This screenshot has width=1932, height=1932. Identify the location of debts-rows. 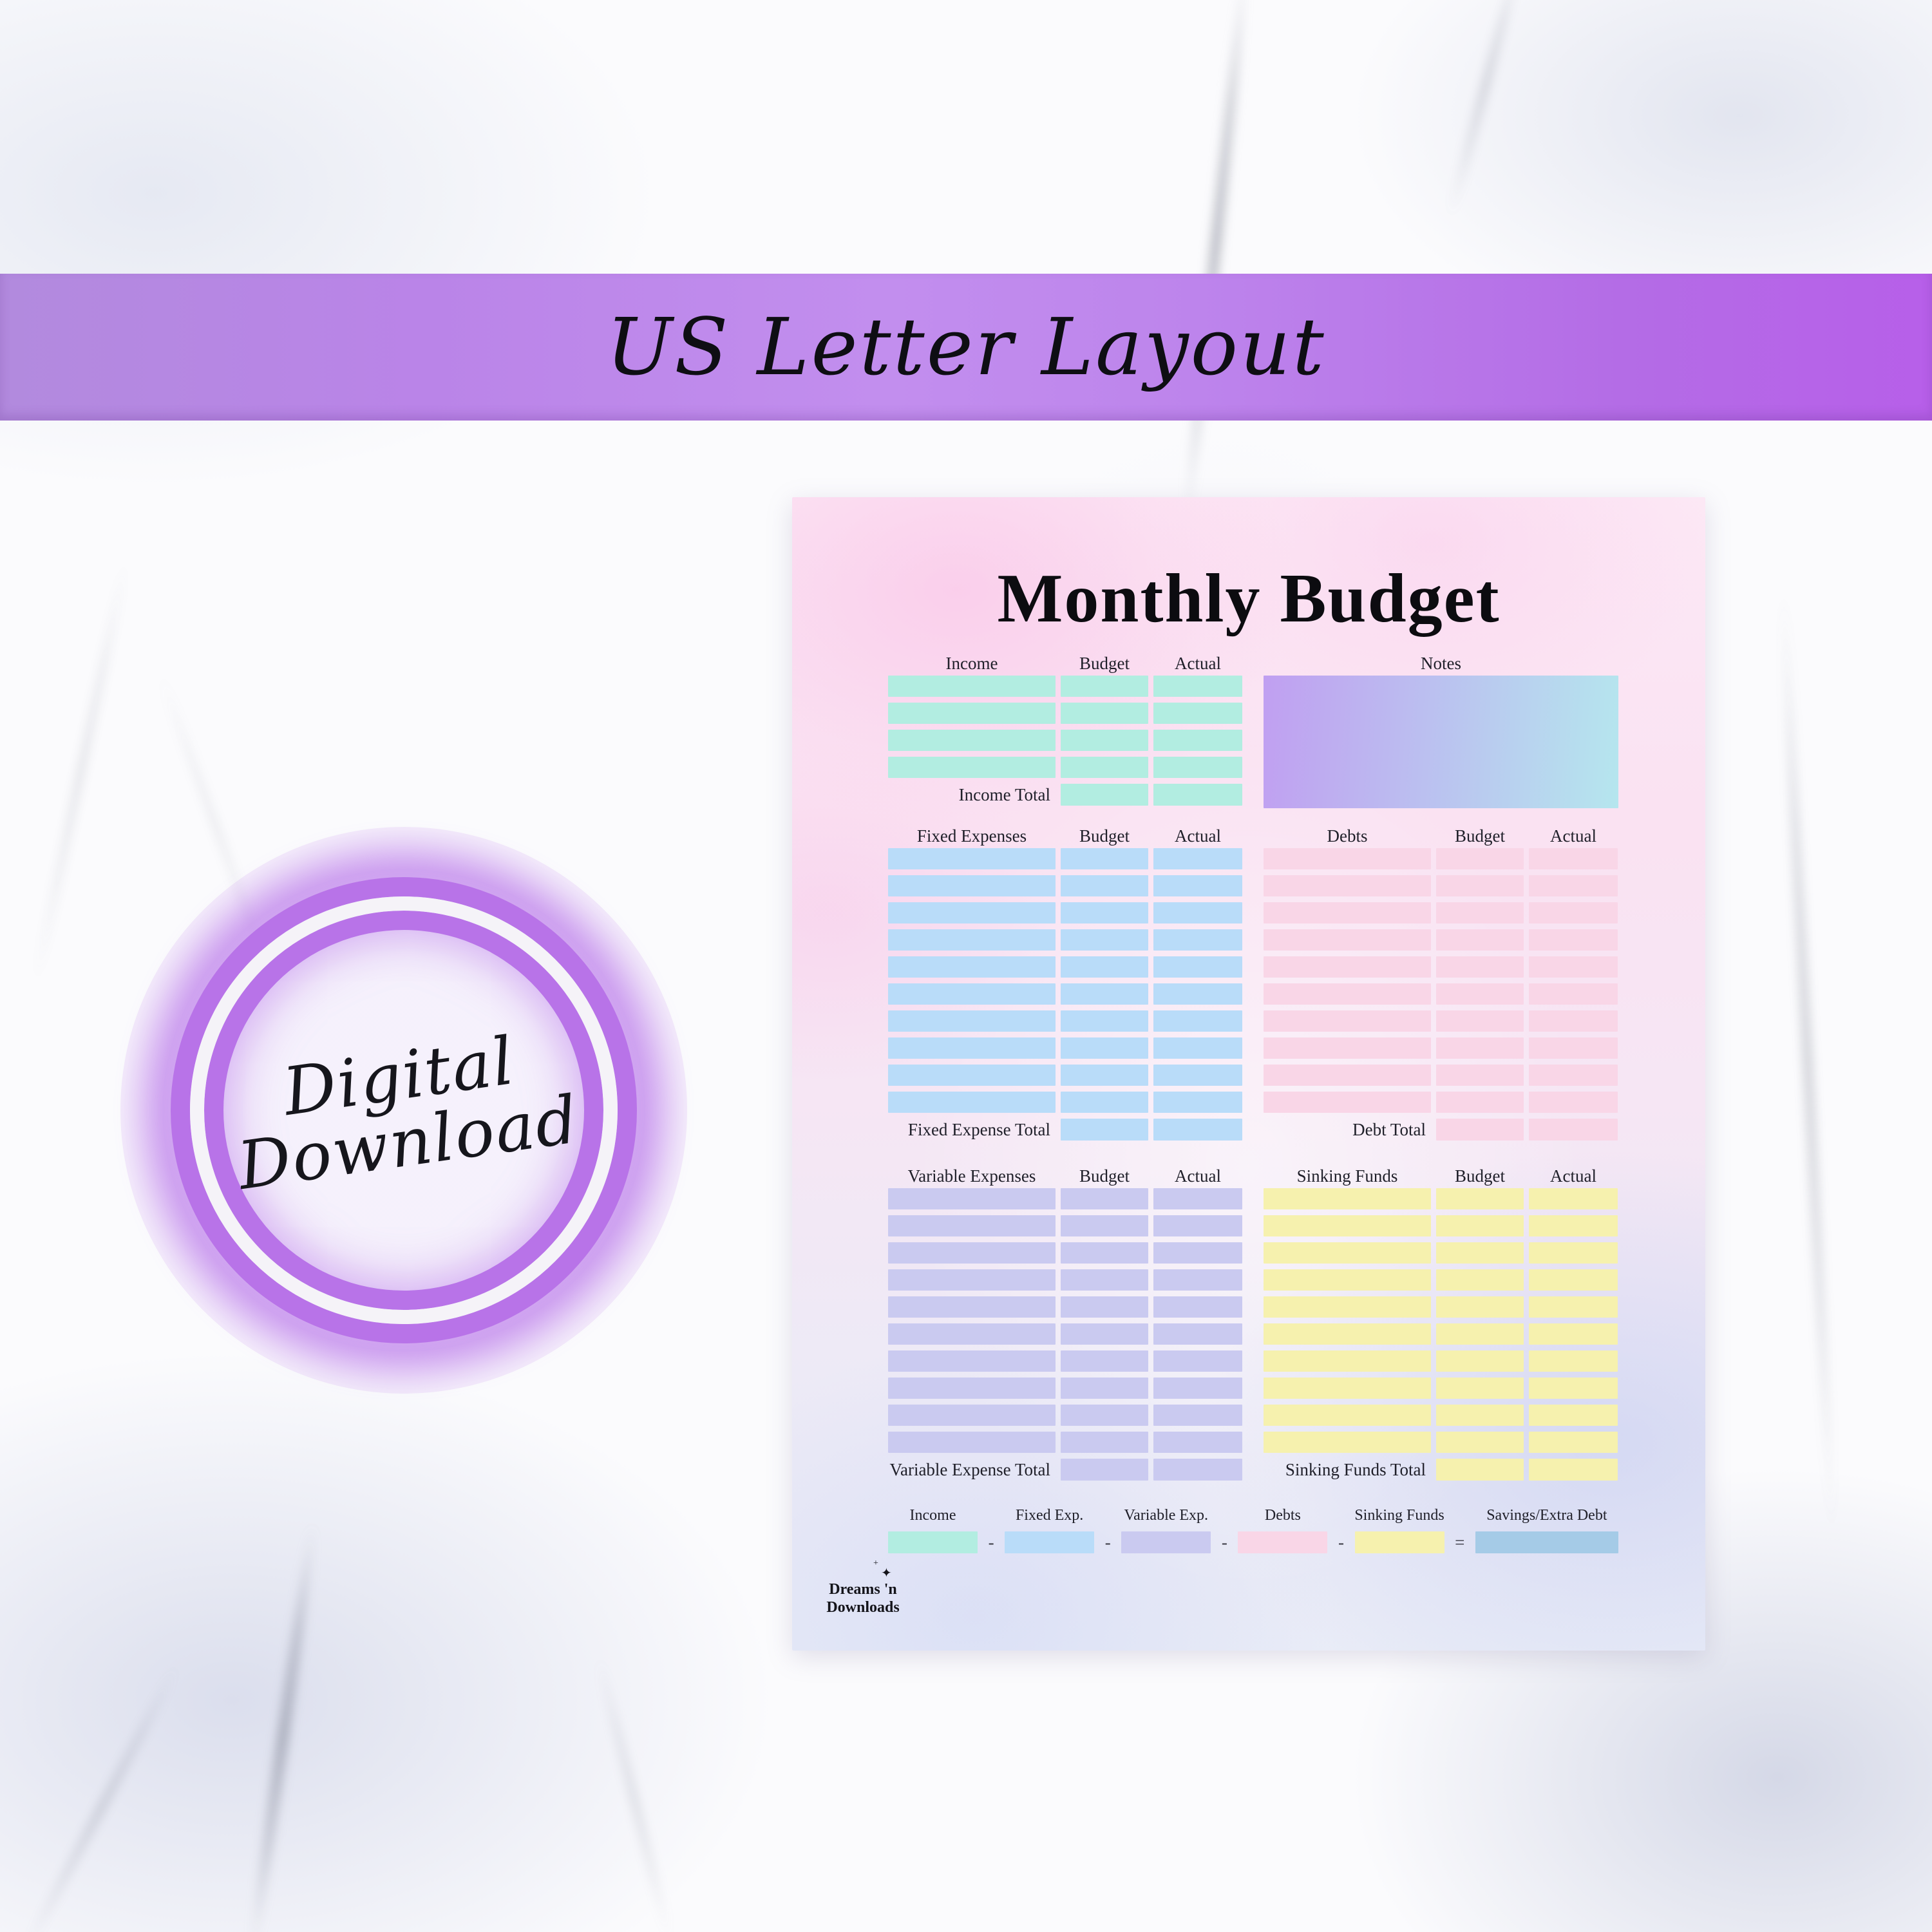
(1441, 980).